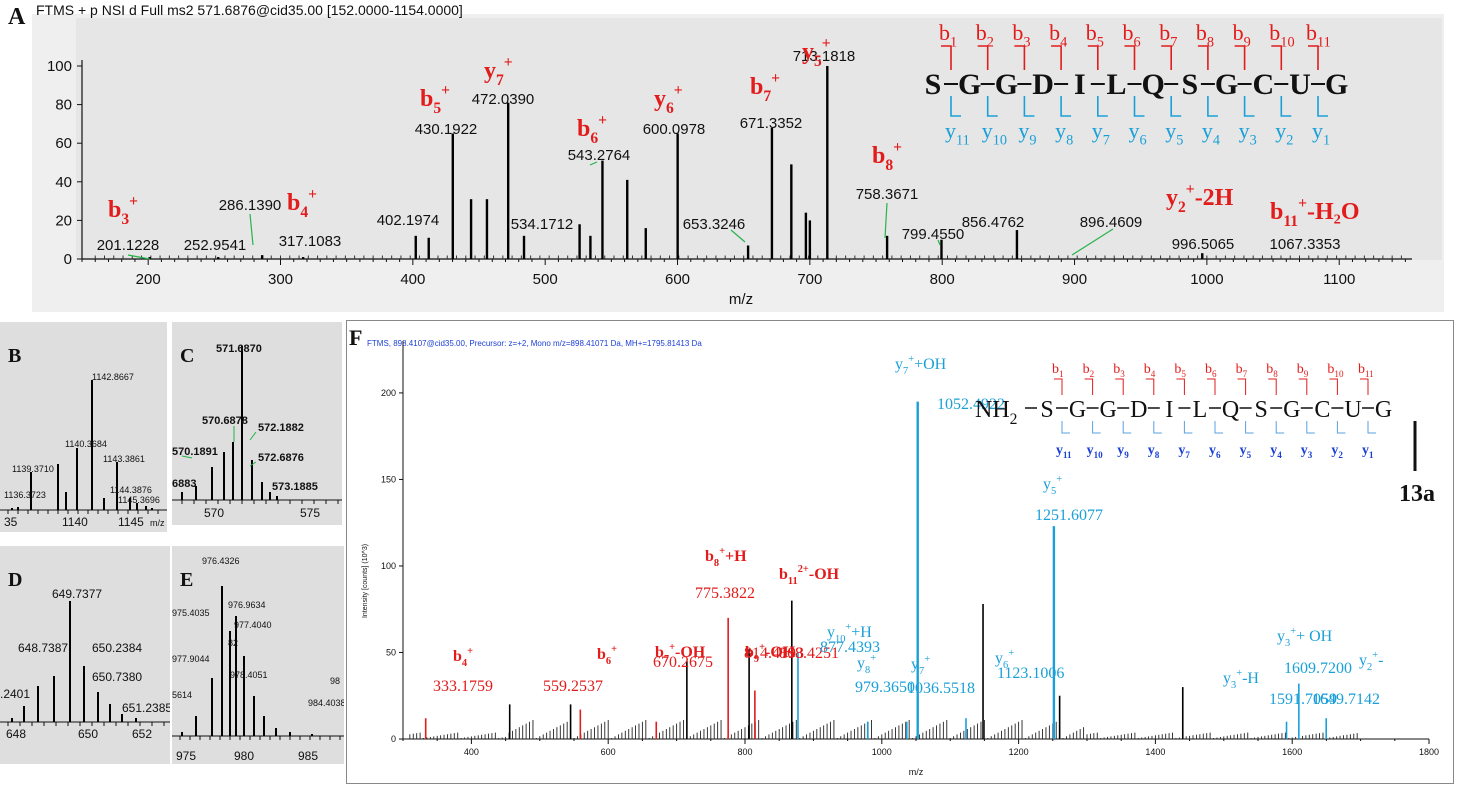 The image size is (1458, 788). Describe the element at coordinates (1089, 370) in the screenshot. I see `b-fragment-b2: b2` at that location.